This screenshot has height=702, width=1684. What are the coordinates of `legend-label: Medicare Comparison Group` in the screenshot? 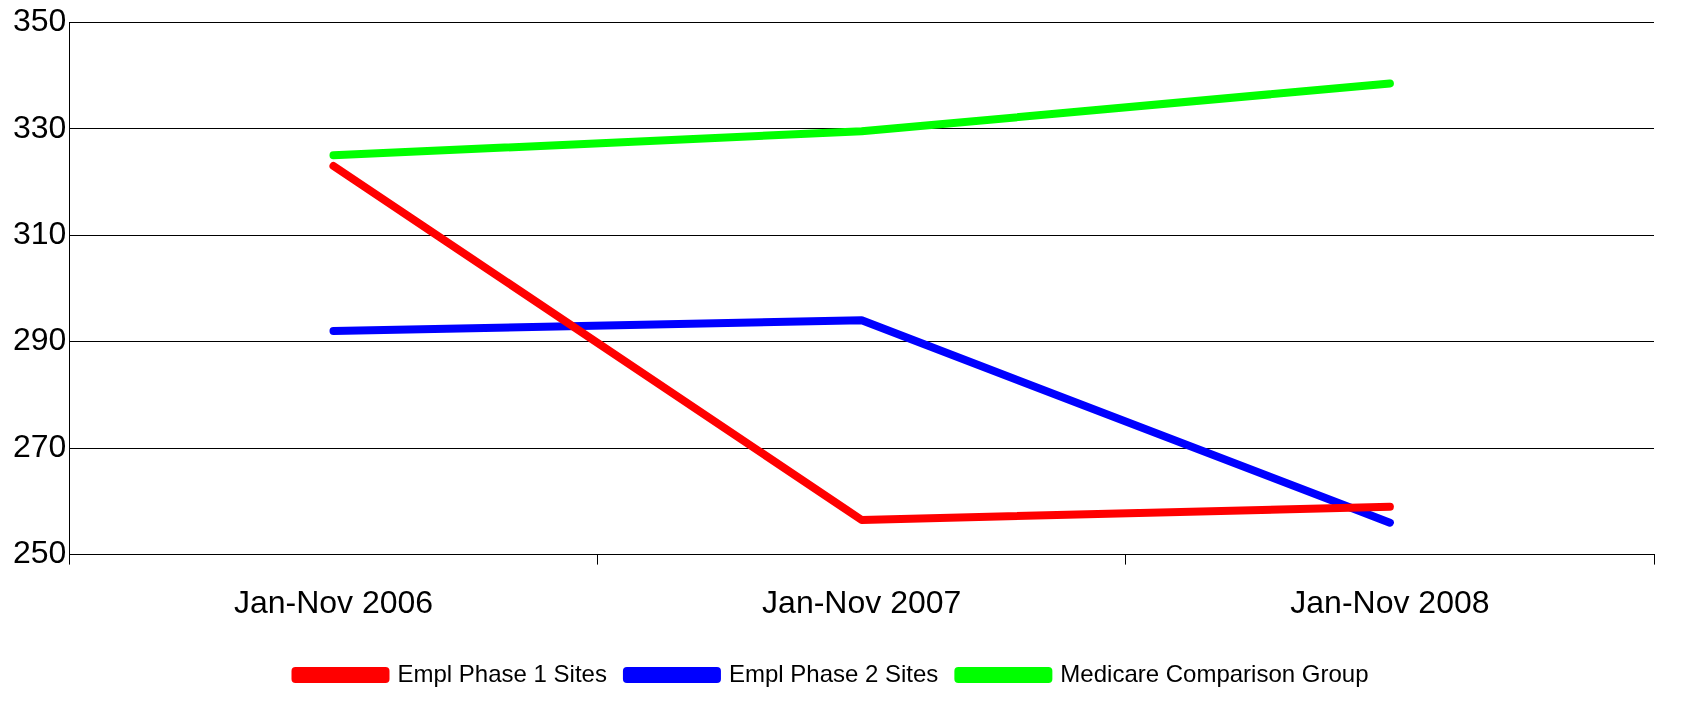 It's located at (1214, 673).